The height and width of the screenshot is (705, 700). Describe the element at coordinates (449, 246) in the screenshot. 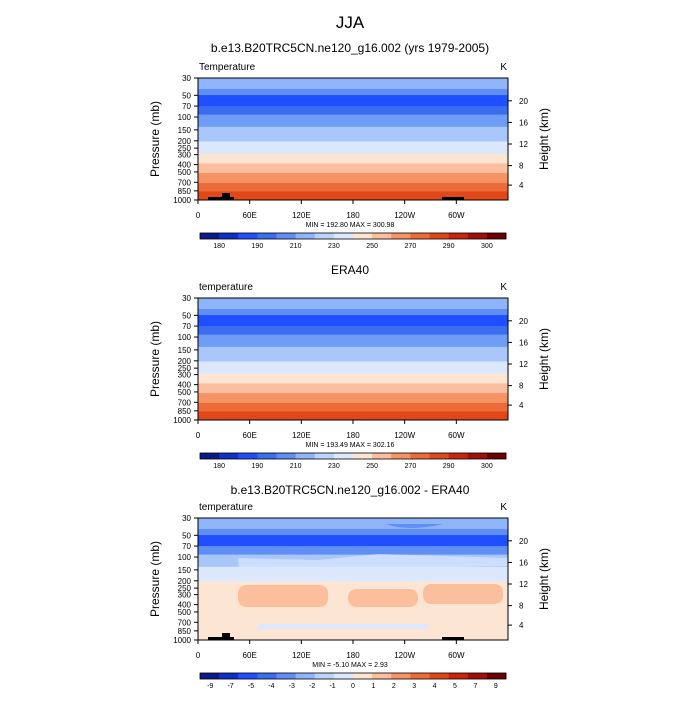

I see `colorbar-label: 290` at that location.